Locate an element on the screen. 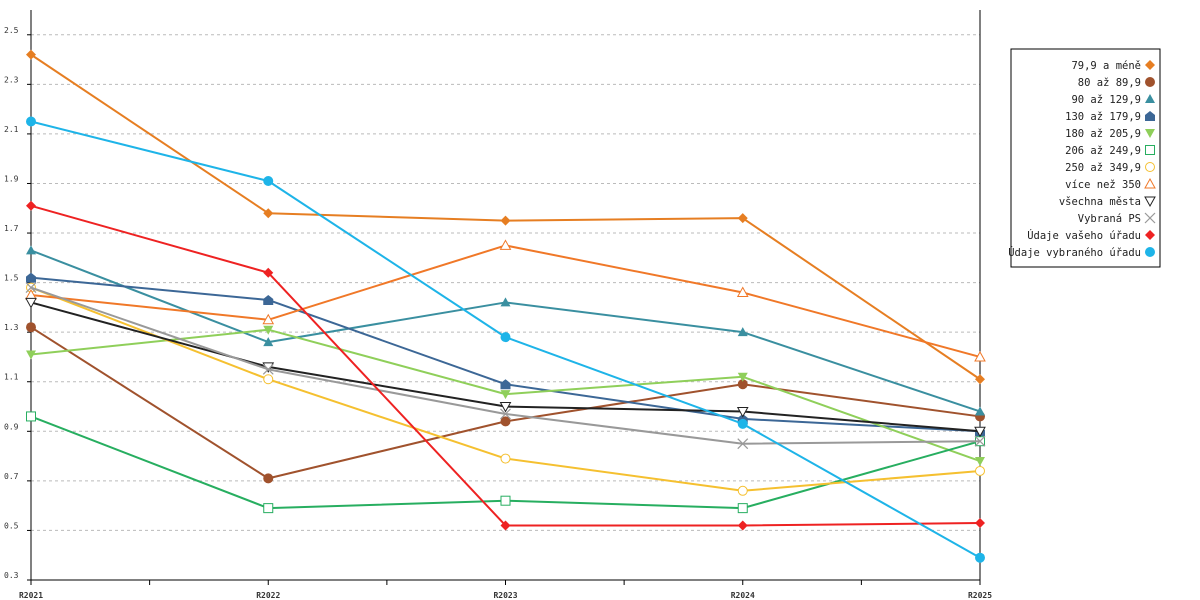 Image resolution: width=1200 pixels, height=600 pixels. legend-item: 79,9 a méně is located at coordinates (1113, 66).